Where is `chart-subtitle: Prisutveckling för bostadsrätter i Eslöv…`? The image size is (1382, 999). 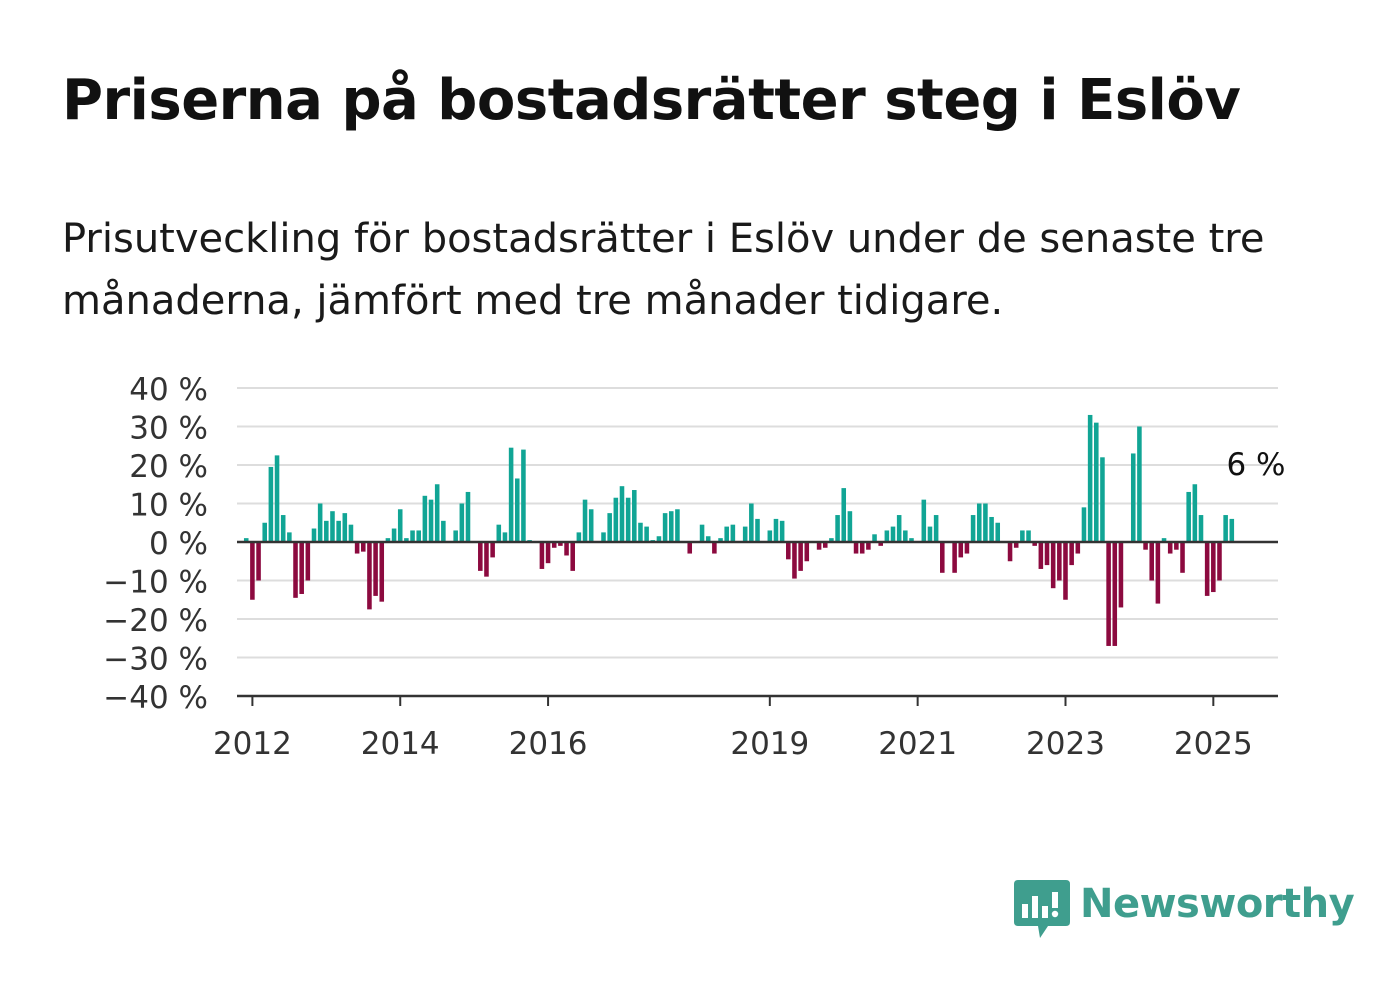
chart-subtitle: Prisutveckling för bostadsrätter i Eslöv… is located at coordinates (663, 270).